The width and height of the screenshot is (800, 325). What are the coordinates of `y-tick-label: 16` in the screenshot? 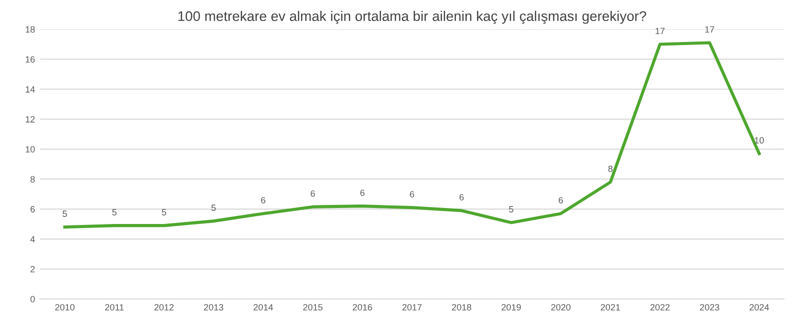 It's located at (30, 59).